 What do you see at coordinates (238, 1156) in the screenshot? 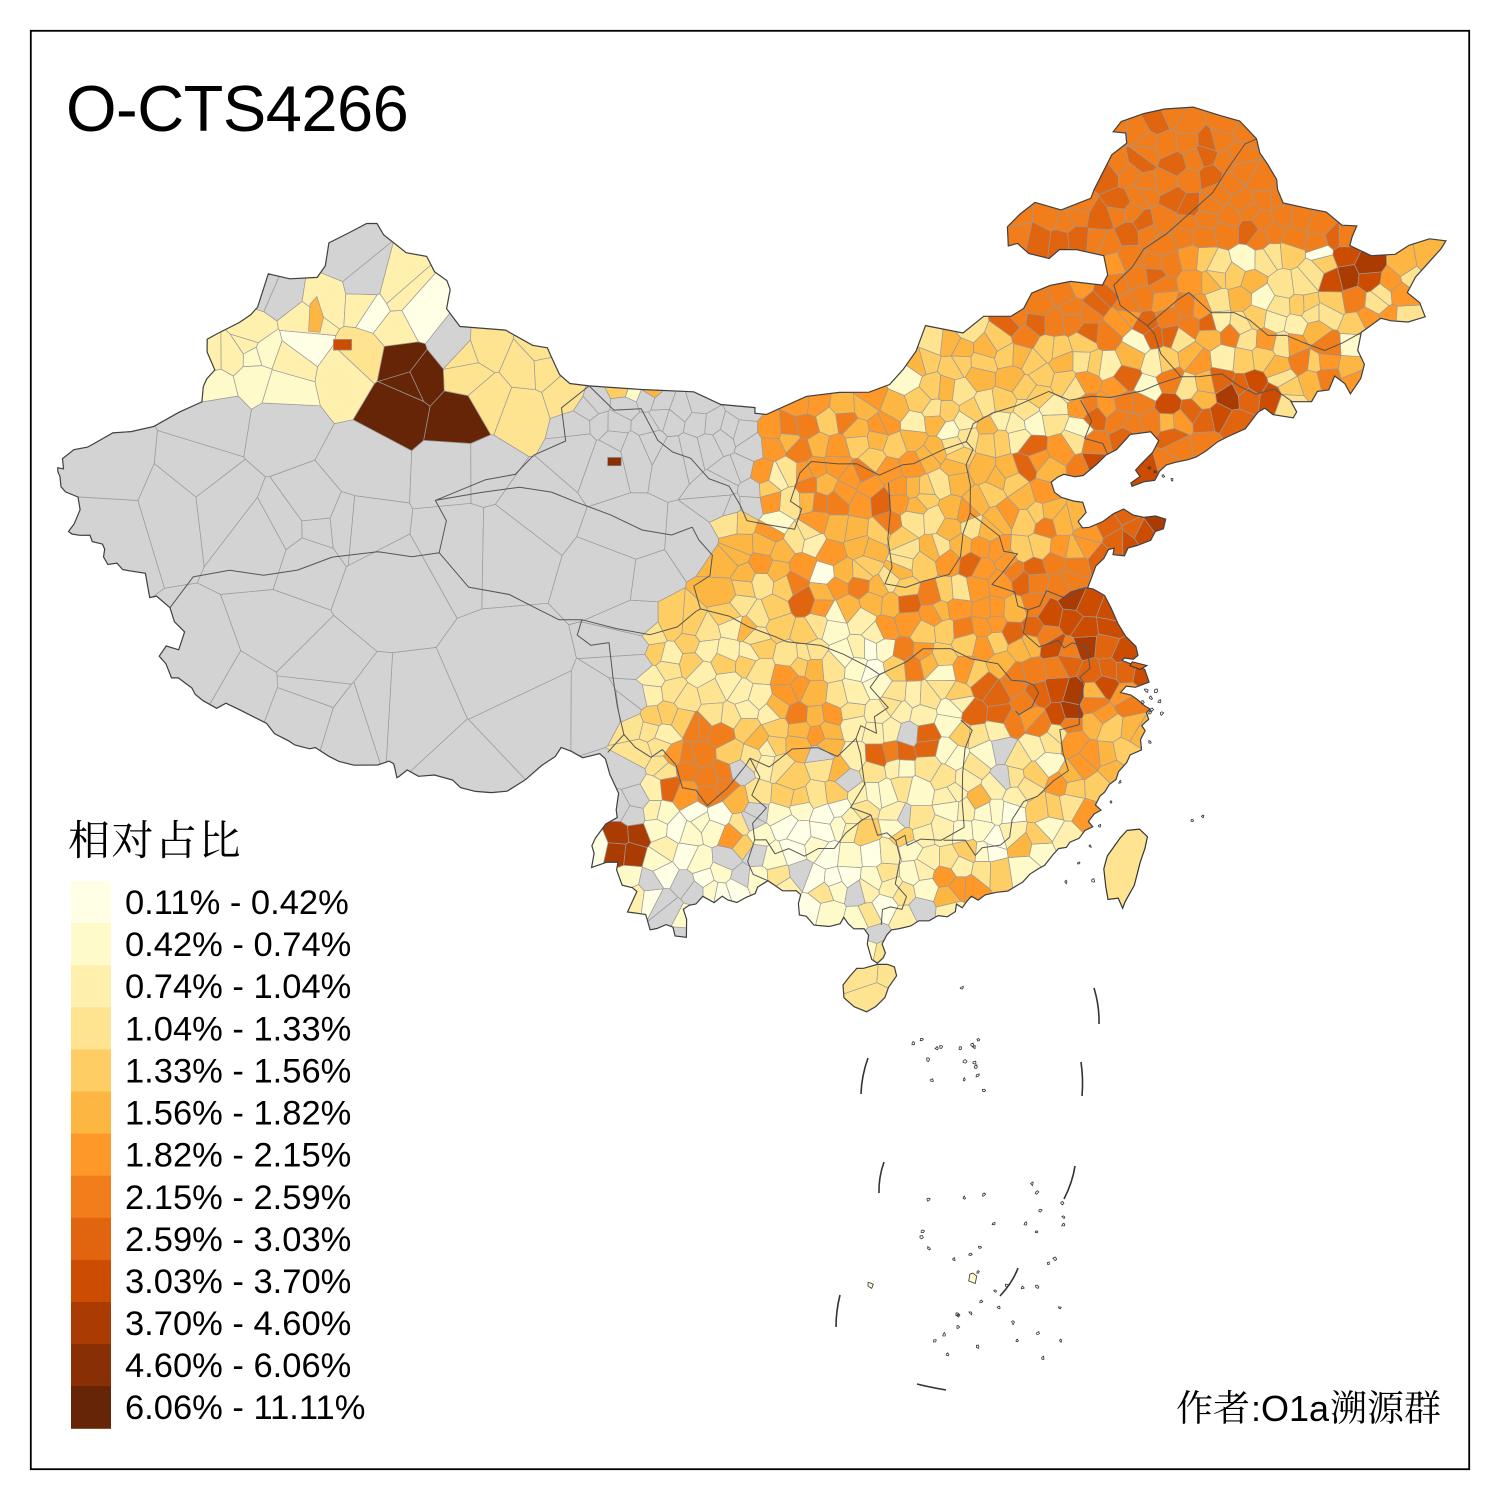
I see `svg-text: 1.82% - 2.15%` at bounding box center [238, 1156].